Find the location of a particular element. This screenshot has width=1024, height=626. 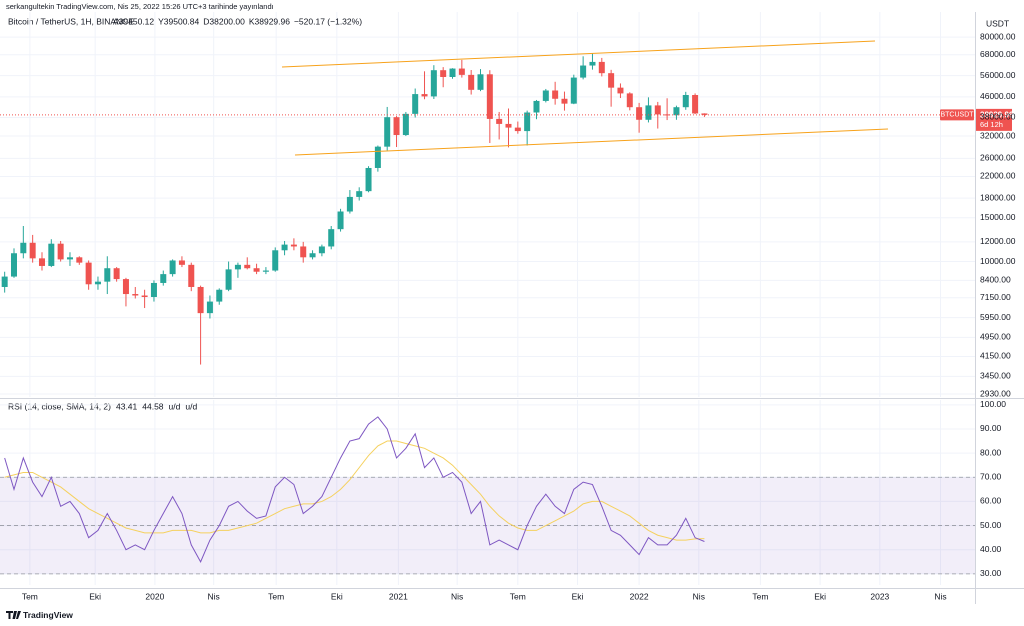

rsi-sma-line is located at coordinates (354, 490).